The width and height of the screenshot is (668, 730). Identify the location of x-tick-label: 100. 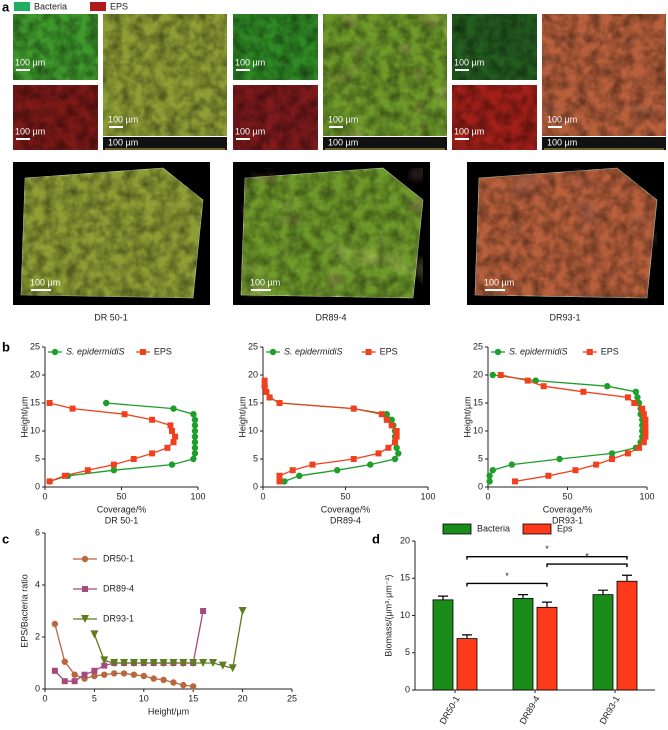
(197, 496).